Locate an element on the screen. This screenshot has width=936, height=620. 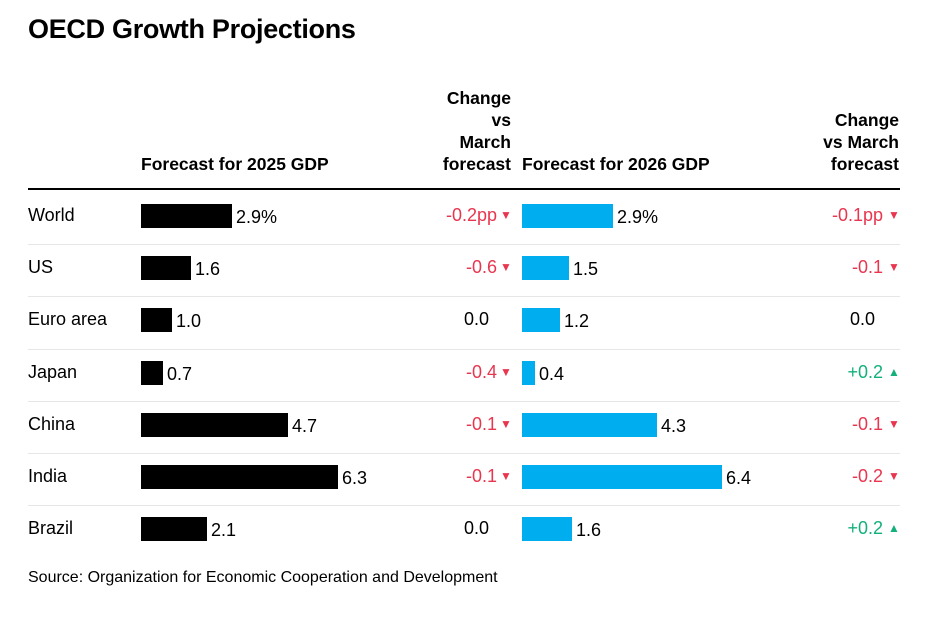
row-label: India is located at coordinates (48, 476).